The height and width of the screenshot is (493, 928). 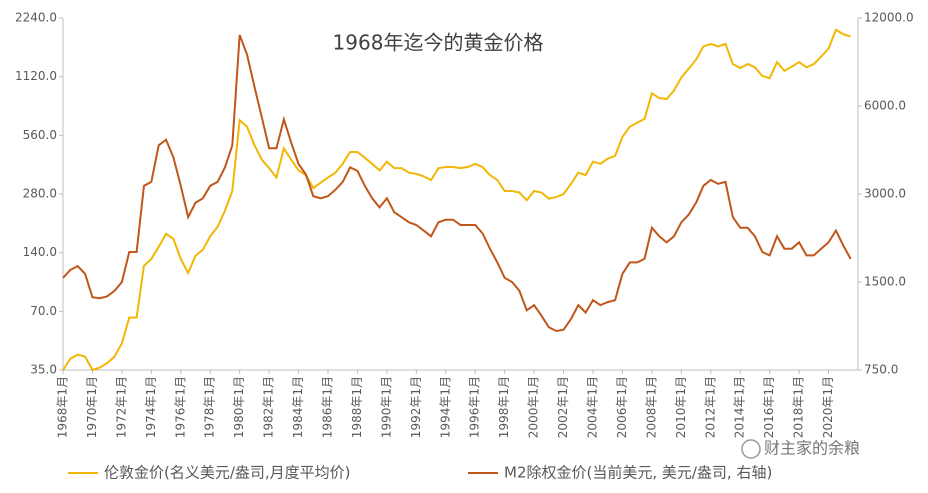 What do you see at coordinates (357, 407) in the screenshot?
I see `x-tick-label: 1988年1月` at bounding box center [357, 407].